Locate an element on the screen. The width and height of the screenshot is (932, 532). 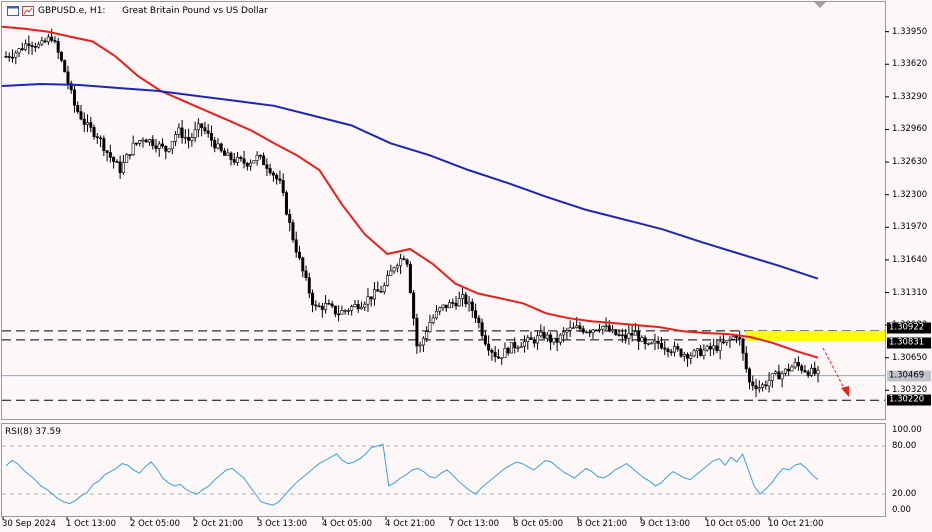
chart-symbol: GBPUSD.e, H1: is located at coordinates (72, 11).